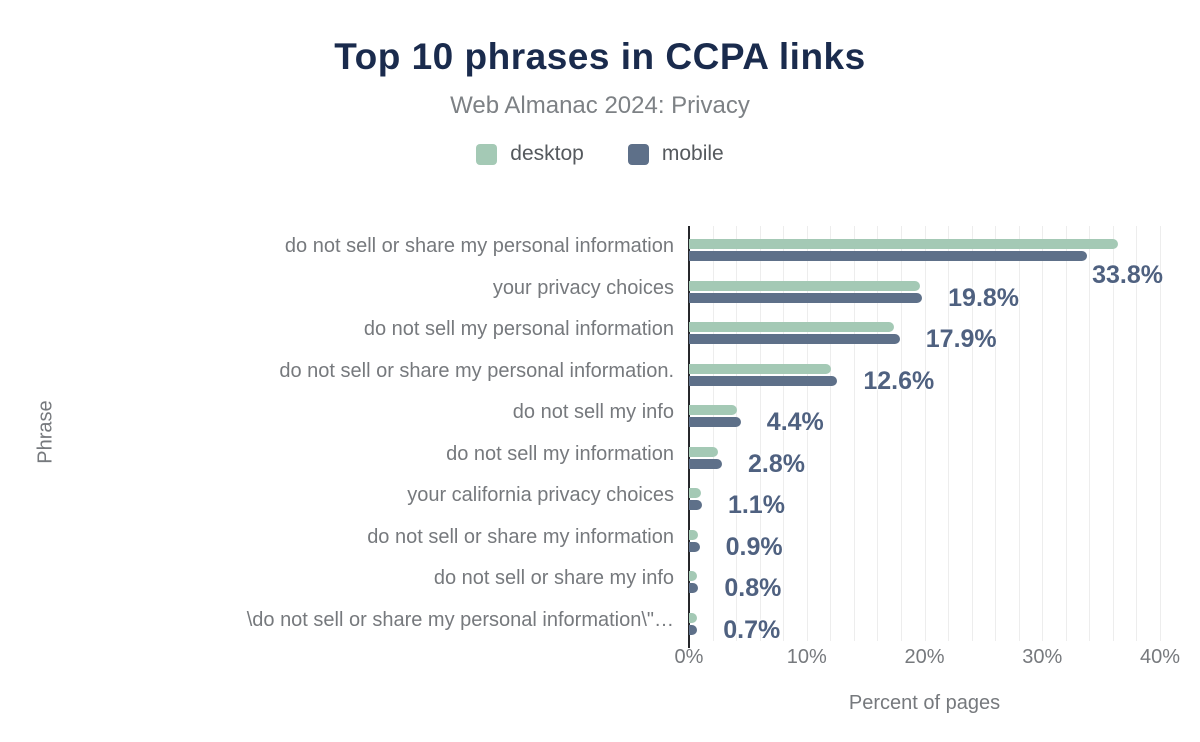  I want to click on category-label: do not sell or share my information, so click(520, 536).